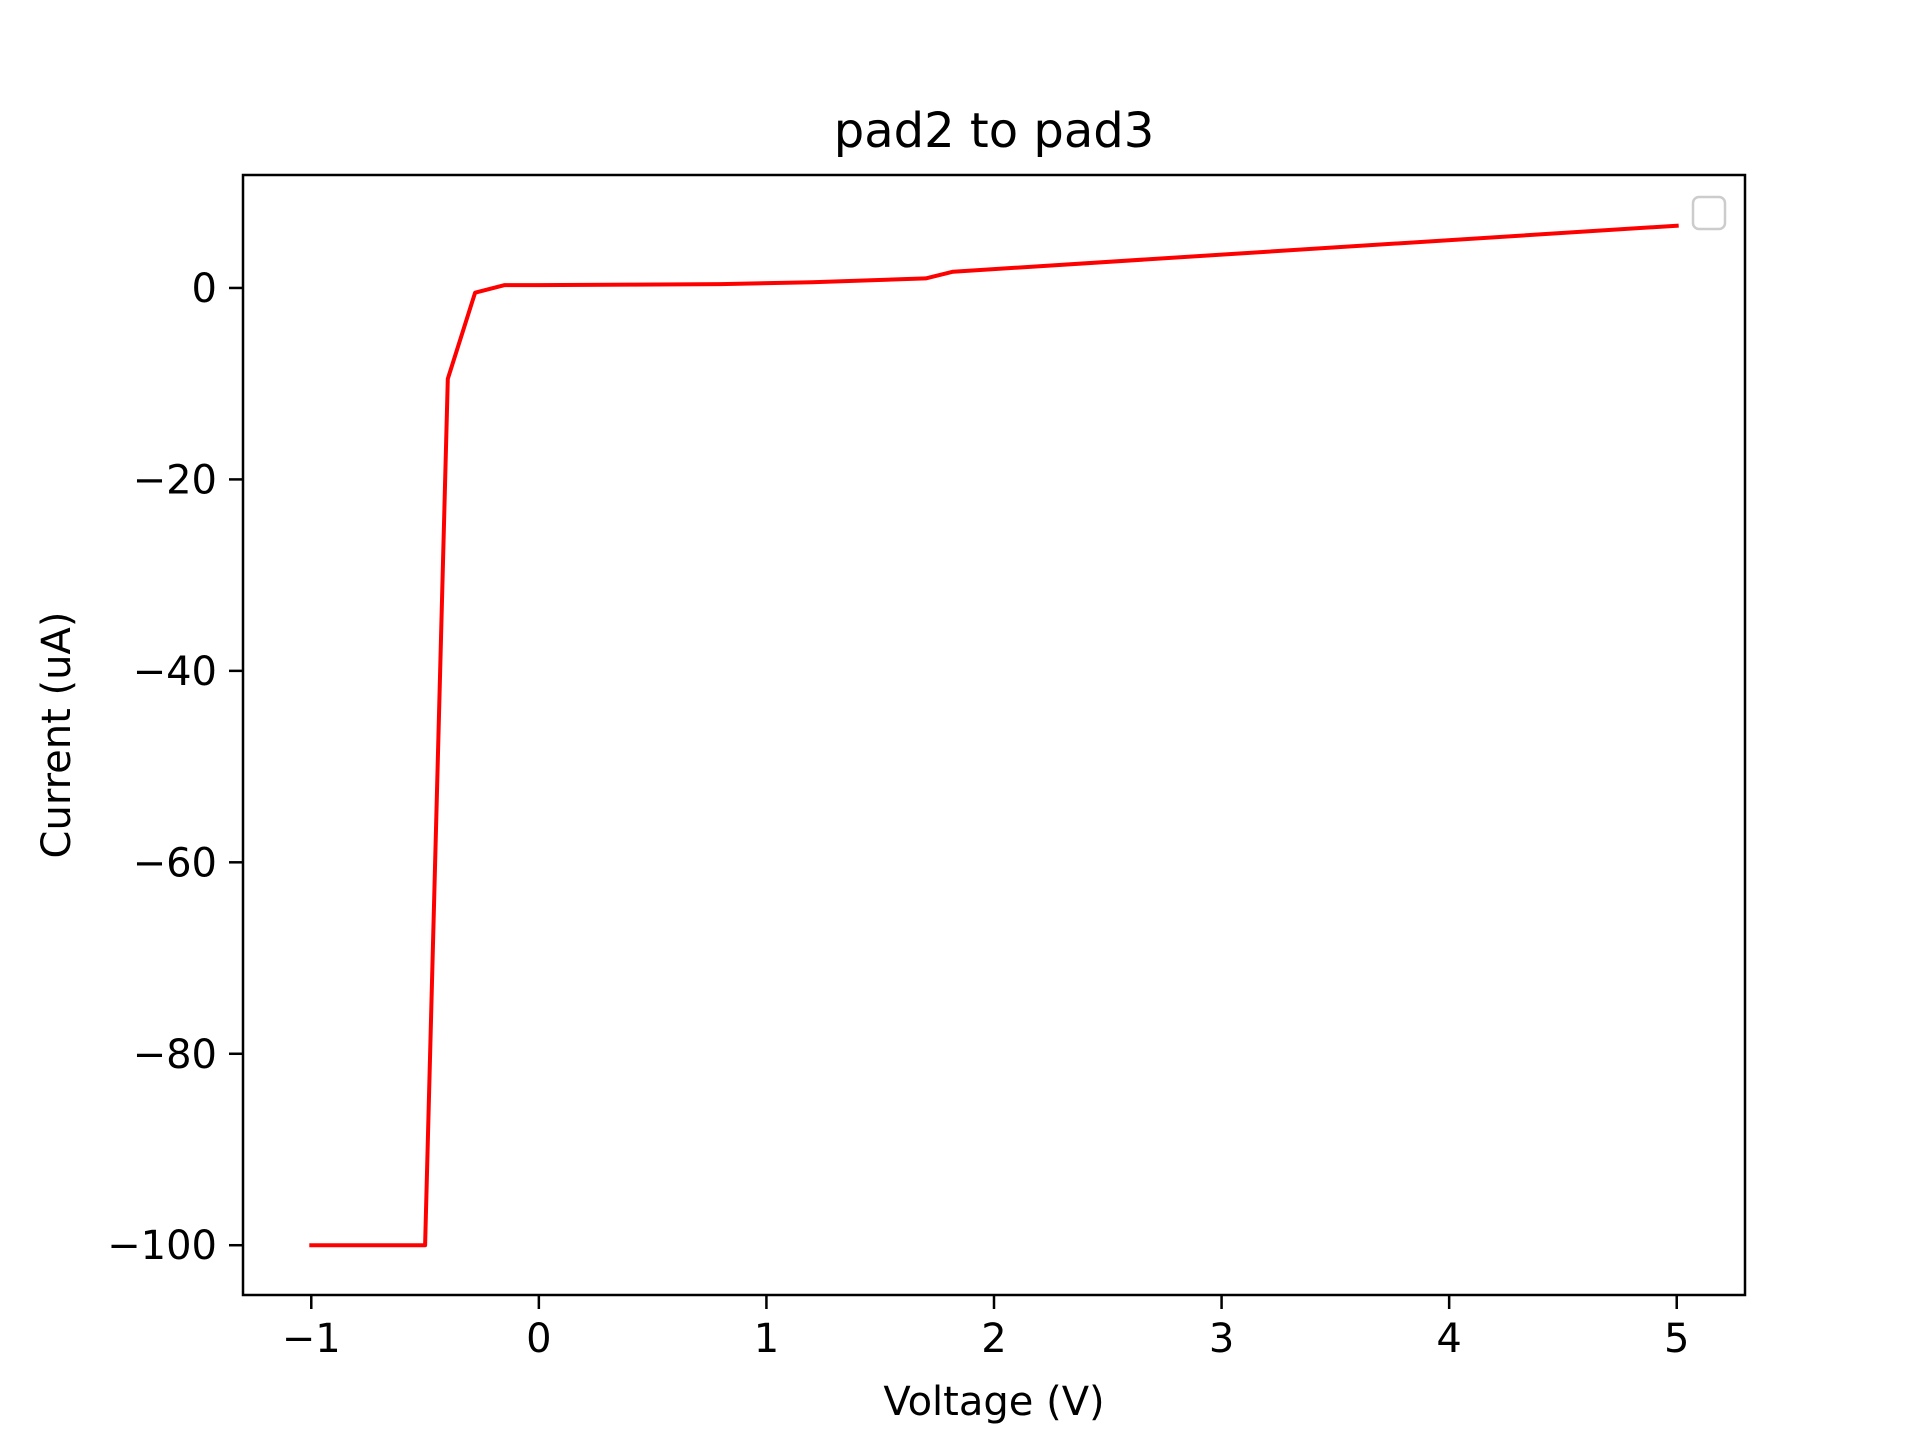 The image size is (1920, 1445). What do you see at coordinates (175, 767) in the screenshot?
I see `y-axis: 0 −20 −40 −60 −80 −100` at bounding box center [175, 767].